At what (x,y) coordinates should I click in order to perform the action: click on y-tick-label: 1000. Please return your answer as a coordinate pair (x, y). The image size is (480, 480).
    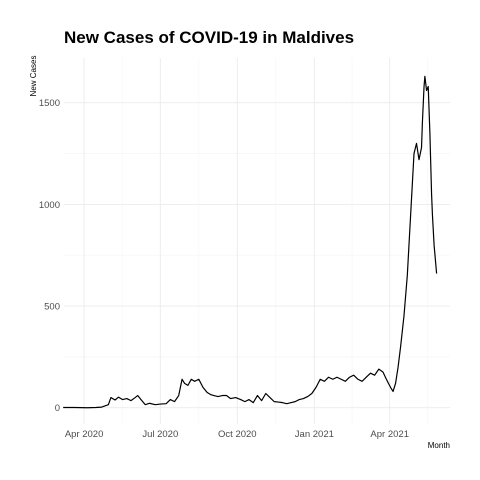
    Looking at the image, I should click on (49, 205).